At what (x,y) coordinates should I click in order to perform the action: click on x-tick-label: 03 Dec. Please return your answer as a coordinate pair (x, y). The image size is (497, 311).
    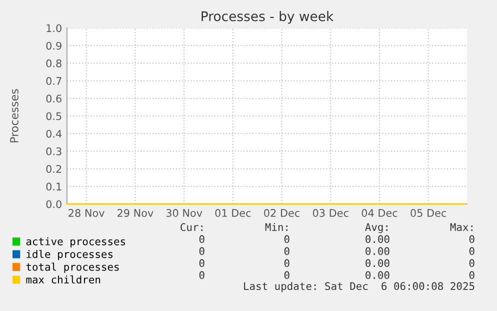
    Looking at the image, I should click on (330, 213).